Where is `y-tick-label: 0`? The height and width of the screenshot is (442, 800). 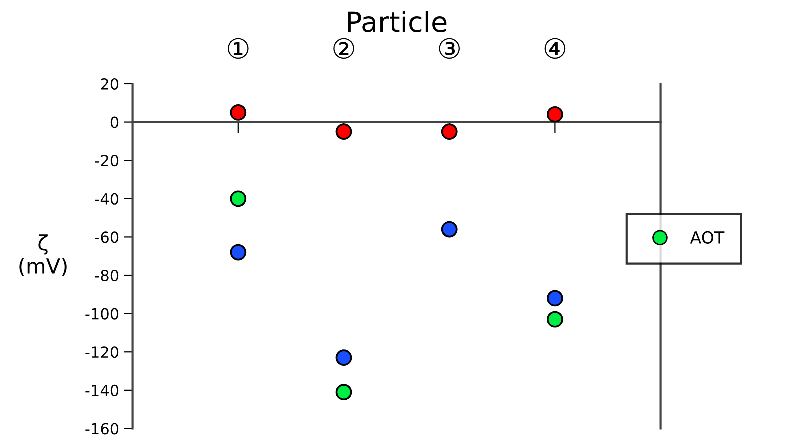 y-tick-label: 0 is located at coordinates (114, 122).